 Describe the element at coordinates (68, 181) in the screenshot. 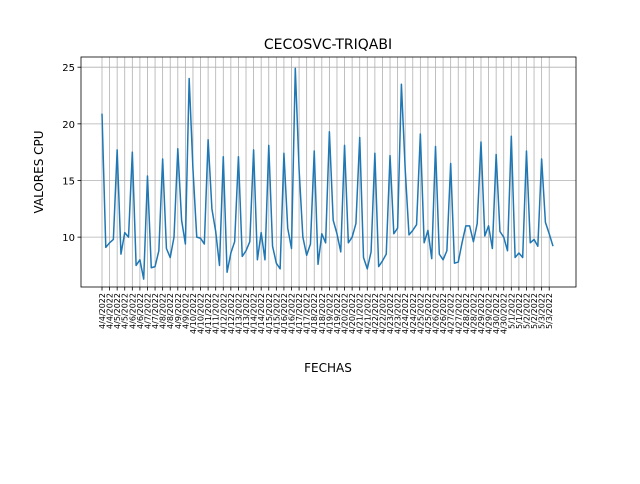

I see `y-tick-label: 15` at that location.